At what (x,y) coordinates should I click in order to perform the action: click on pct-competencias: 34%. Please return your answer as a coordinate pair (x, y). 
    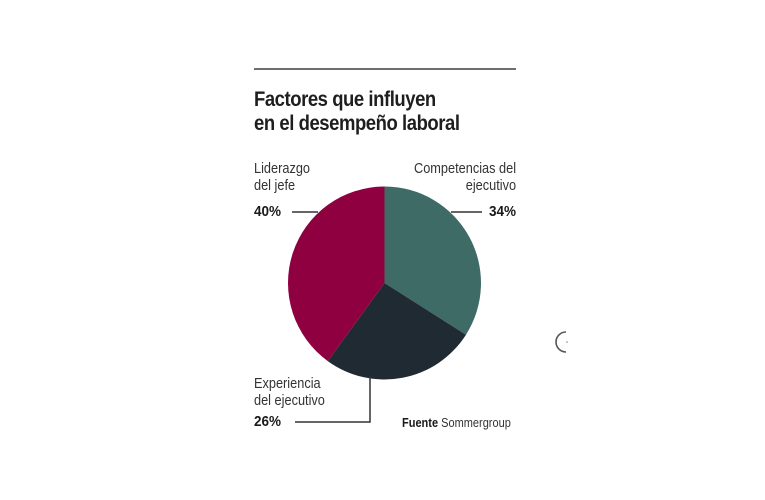
    Looking at the image, I should click on (502, 211).